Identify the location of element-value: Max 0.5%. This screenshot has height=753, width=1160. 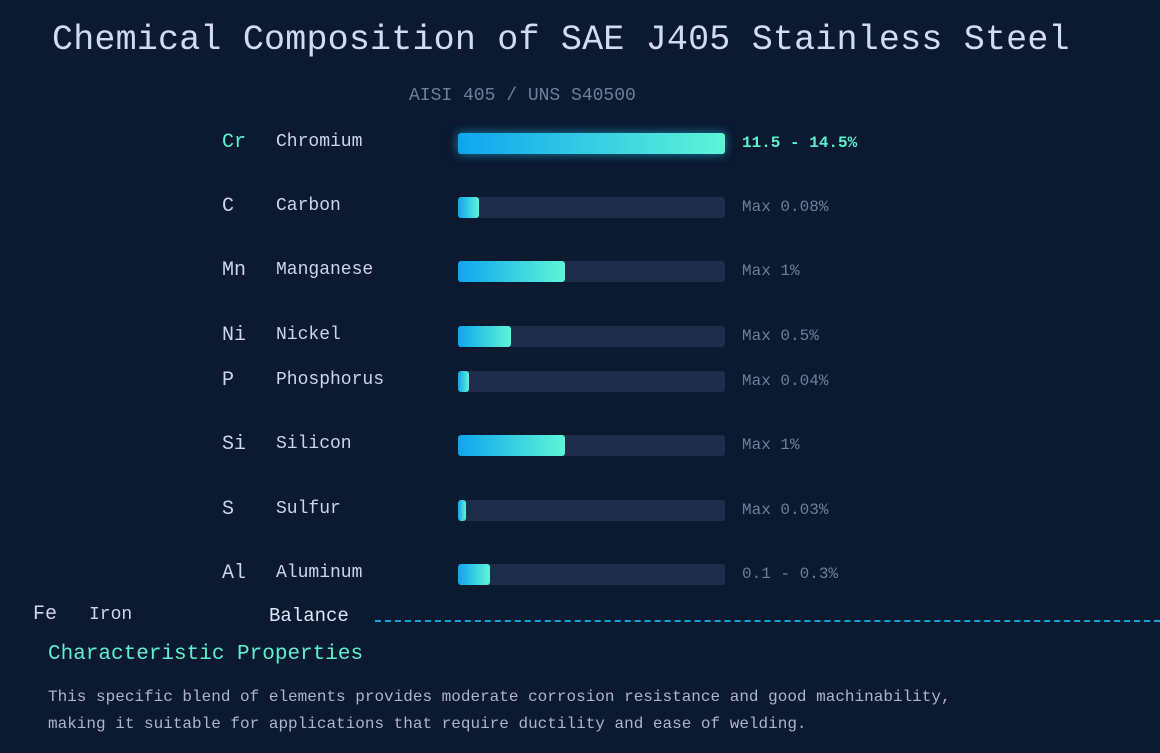
(780, 336).